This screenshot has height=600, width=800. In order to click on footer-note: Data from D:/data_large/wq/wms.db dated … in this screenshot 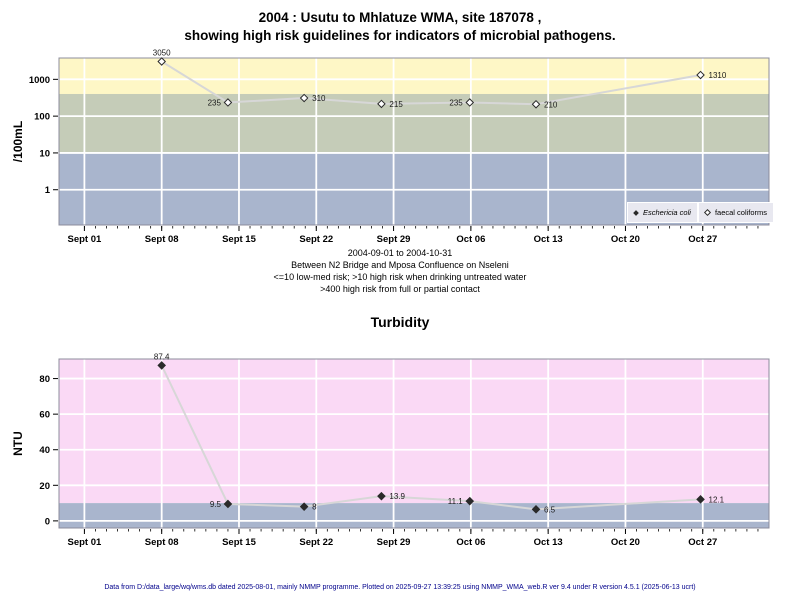, I will do `click(400, 587)`.